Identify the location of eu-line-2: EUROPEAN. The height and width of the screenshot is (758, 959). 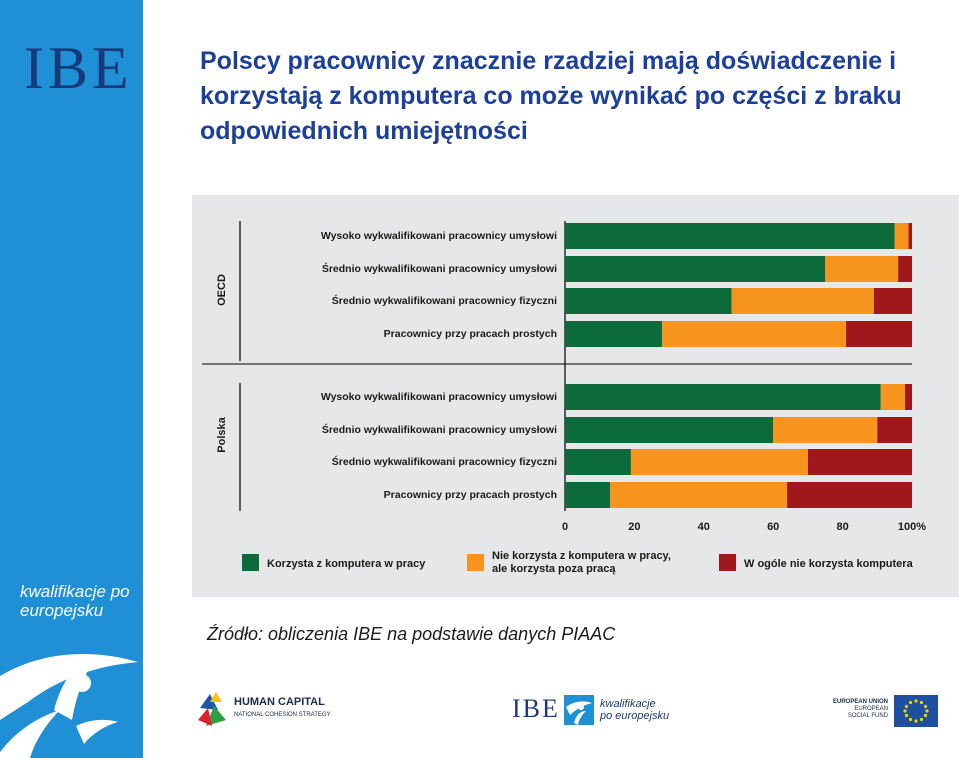
(871, 709).